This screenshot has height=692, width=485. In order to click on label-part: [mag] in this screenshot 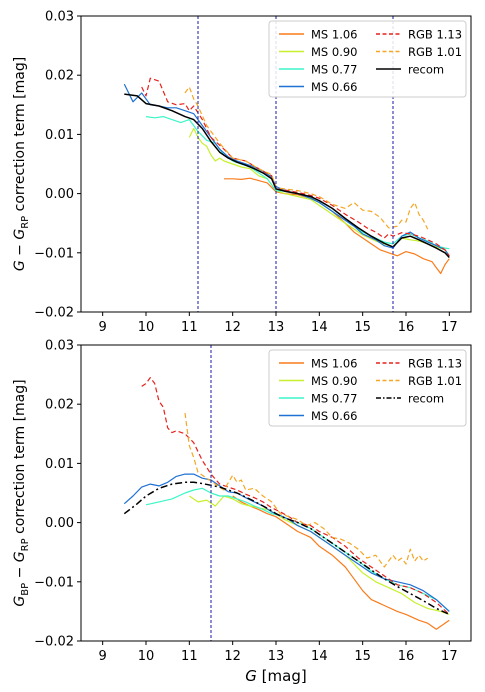, I will do `click(282, 676)`.